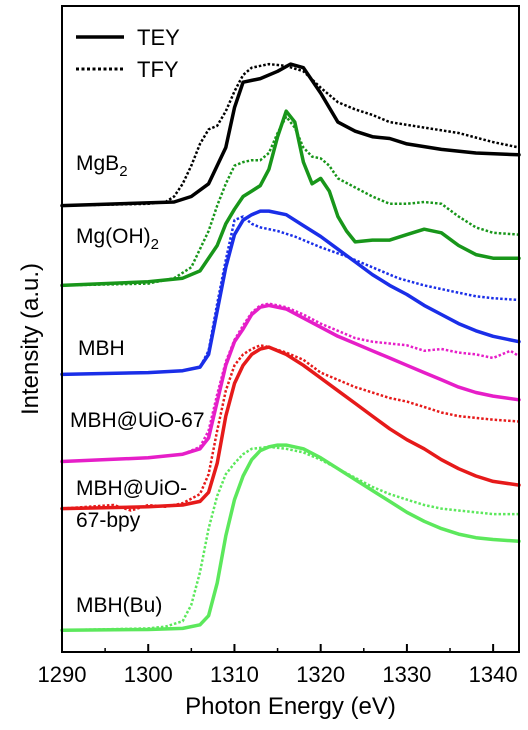 The width and height of the screenshot is (528, 730). Describe the element at coordinates (108, 520) in the screenshot. I see `series-label-mbh-uio-line2: 67-bpy` at that location.